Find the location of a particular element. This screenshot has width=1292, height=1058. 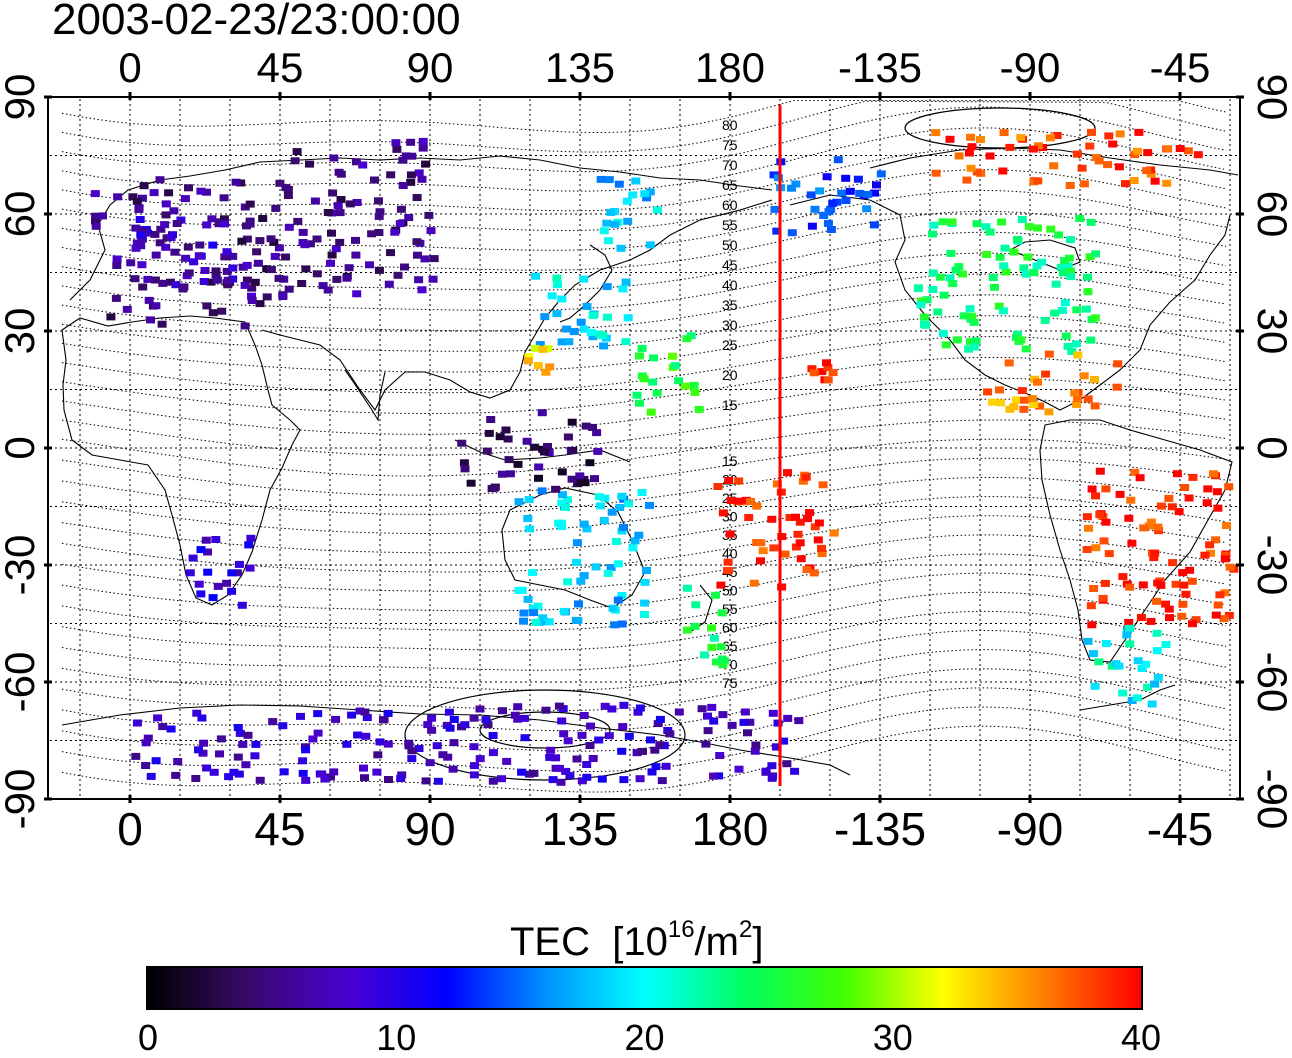

dip-label-north: 35 is located at coordinates (730, 305).